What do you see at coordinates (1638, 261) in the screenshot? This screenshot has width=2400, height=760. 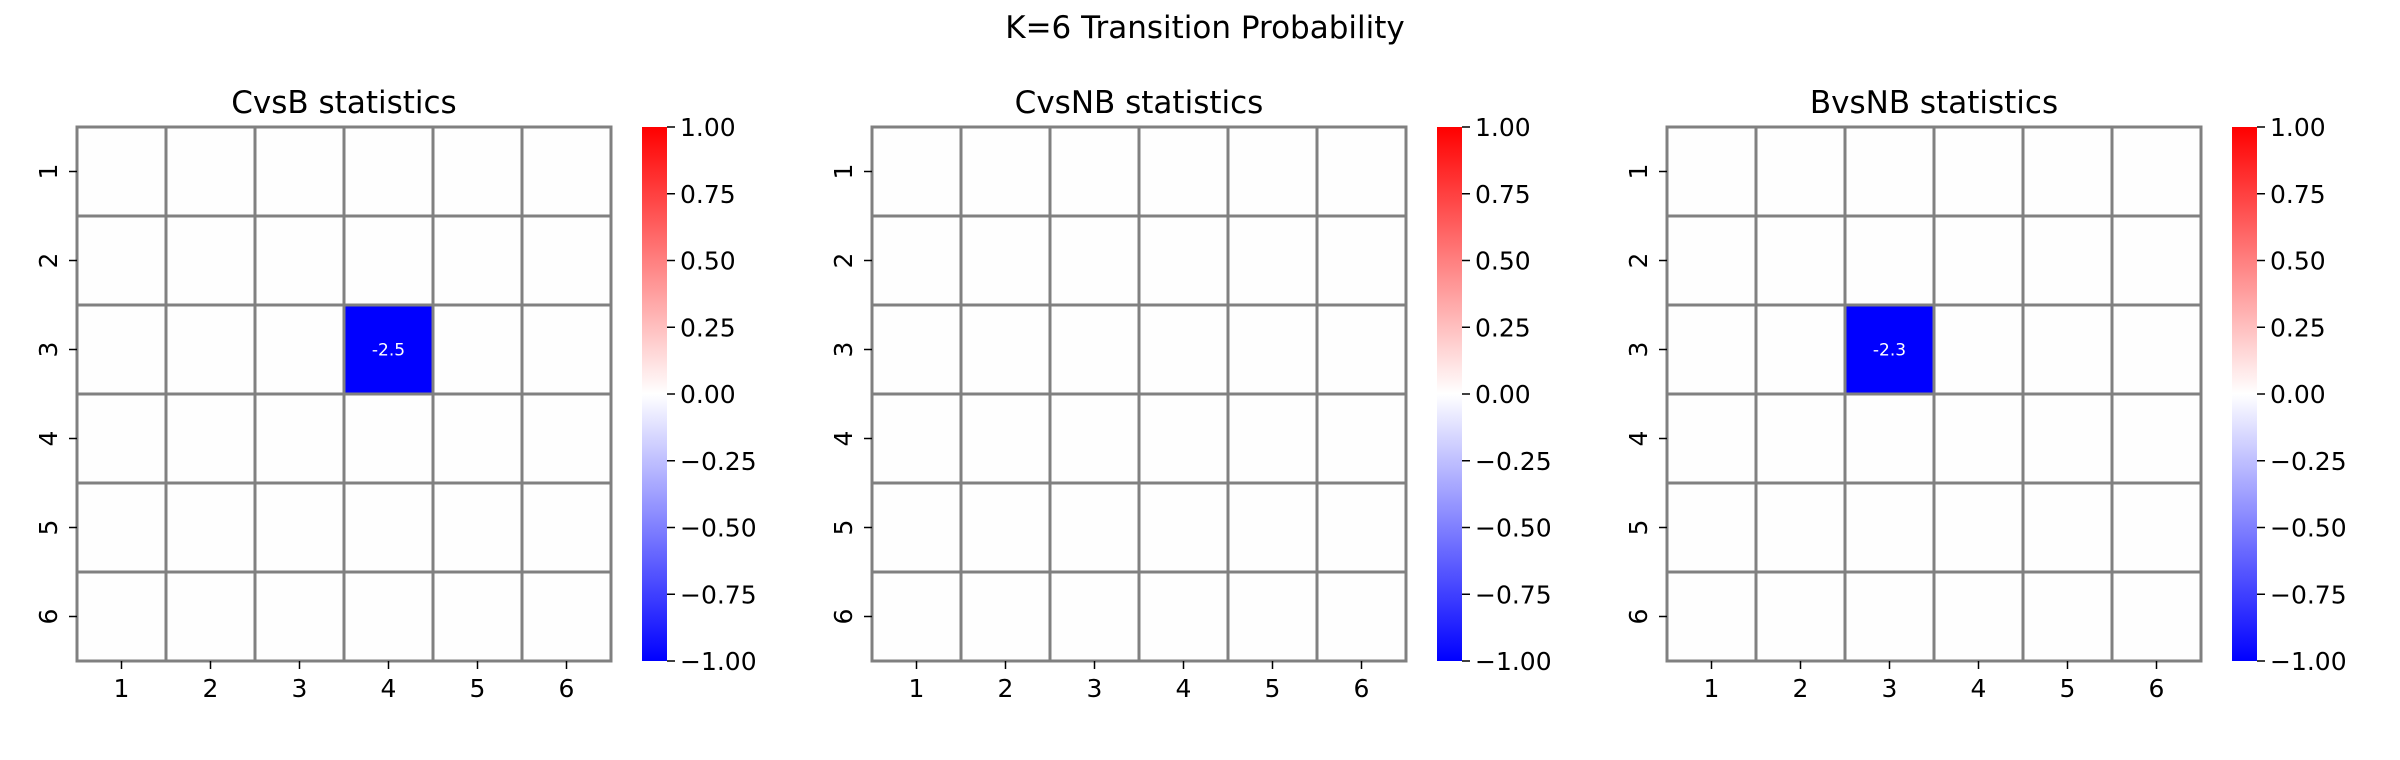 I see `y-tick-label: 2` at bounding box center [1638, 261].